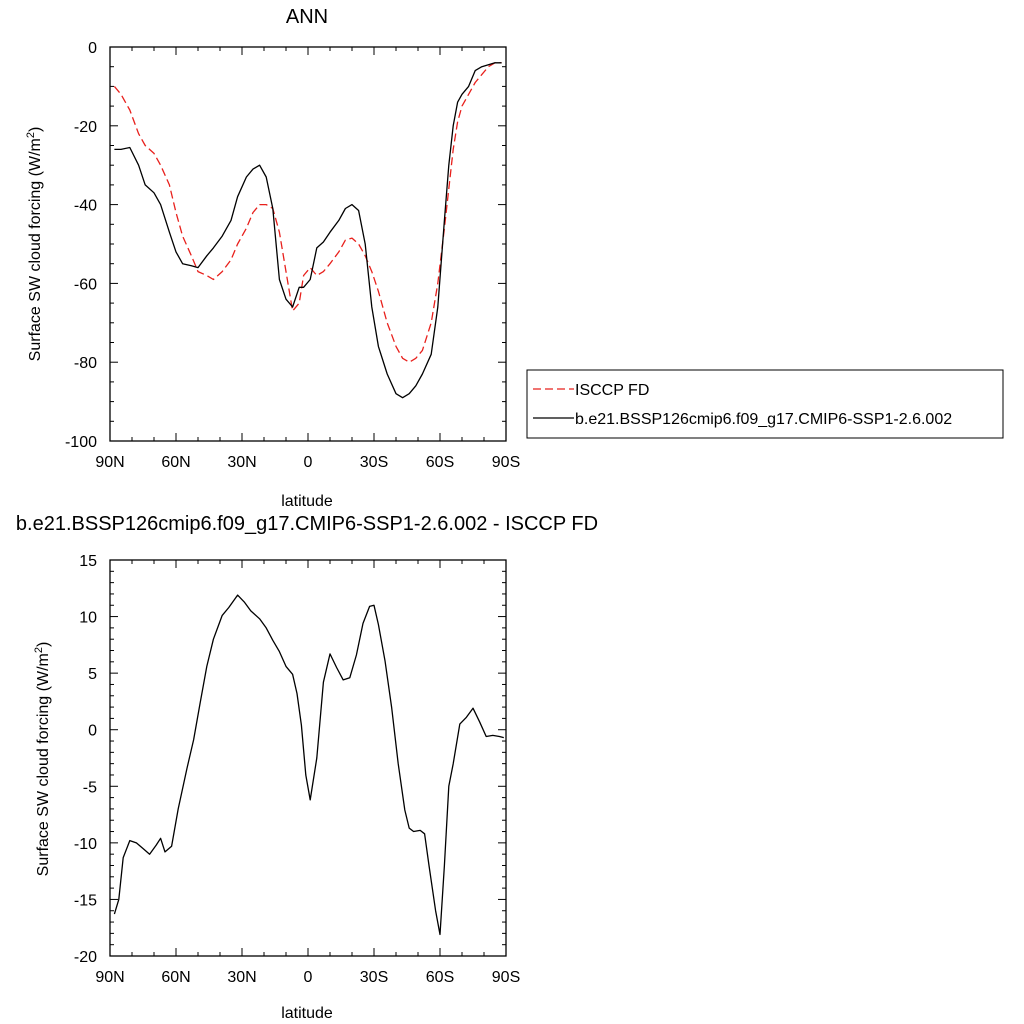 The width and height of the screenshot is (1024, 1024). I want to click on bottom-panel-series, so click(308, 765).